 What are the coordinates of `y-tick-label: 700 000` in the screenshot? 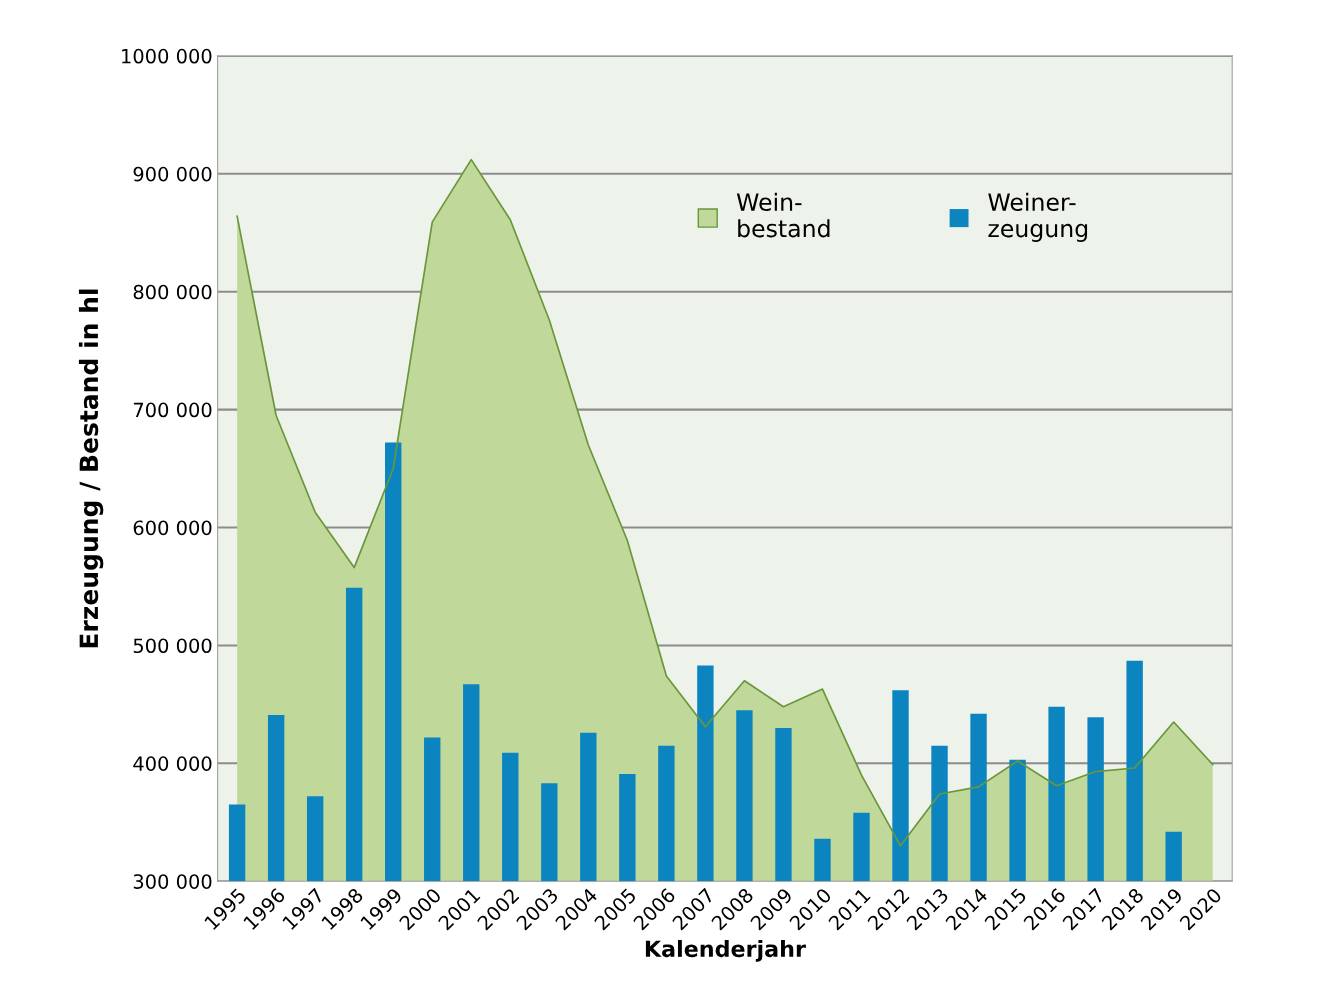 It's located at (172, 410).